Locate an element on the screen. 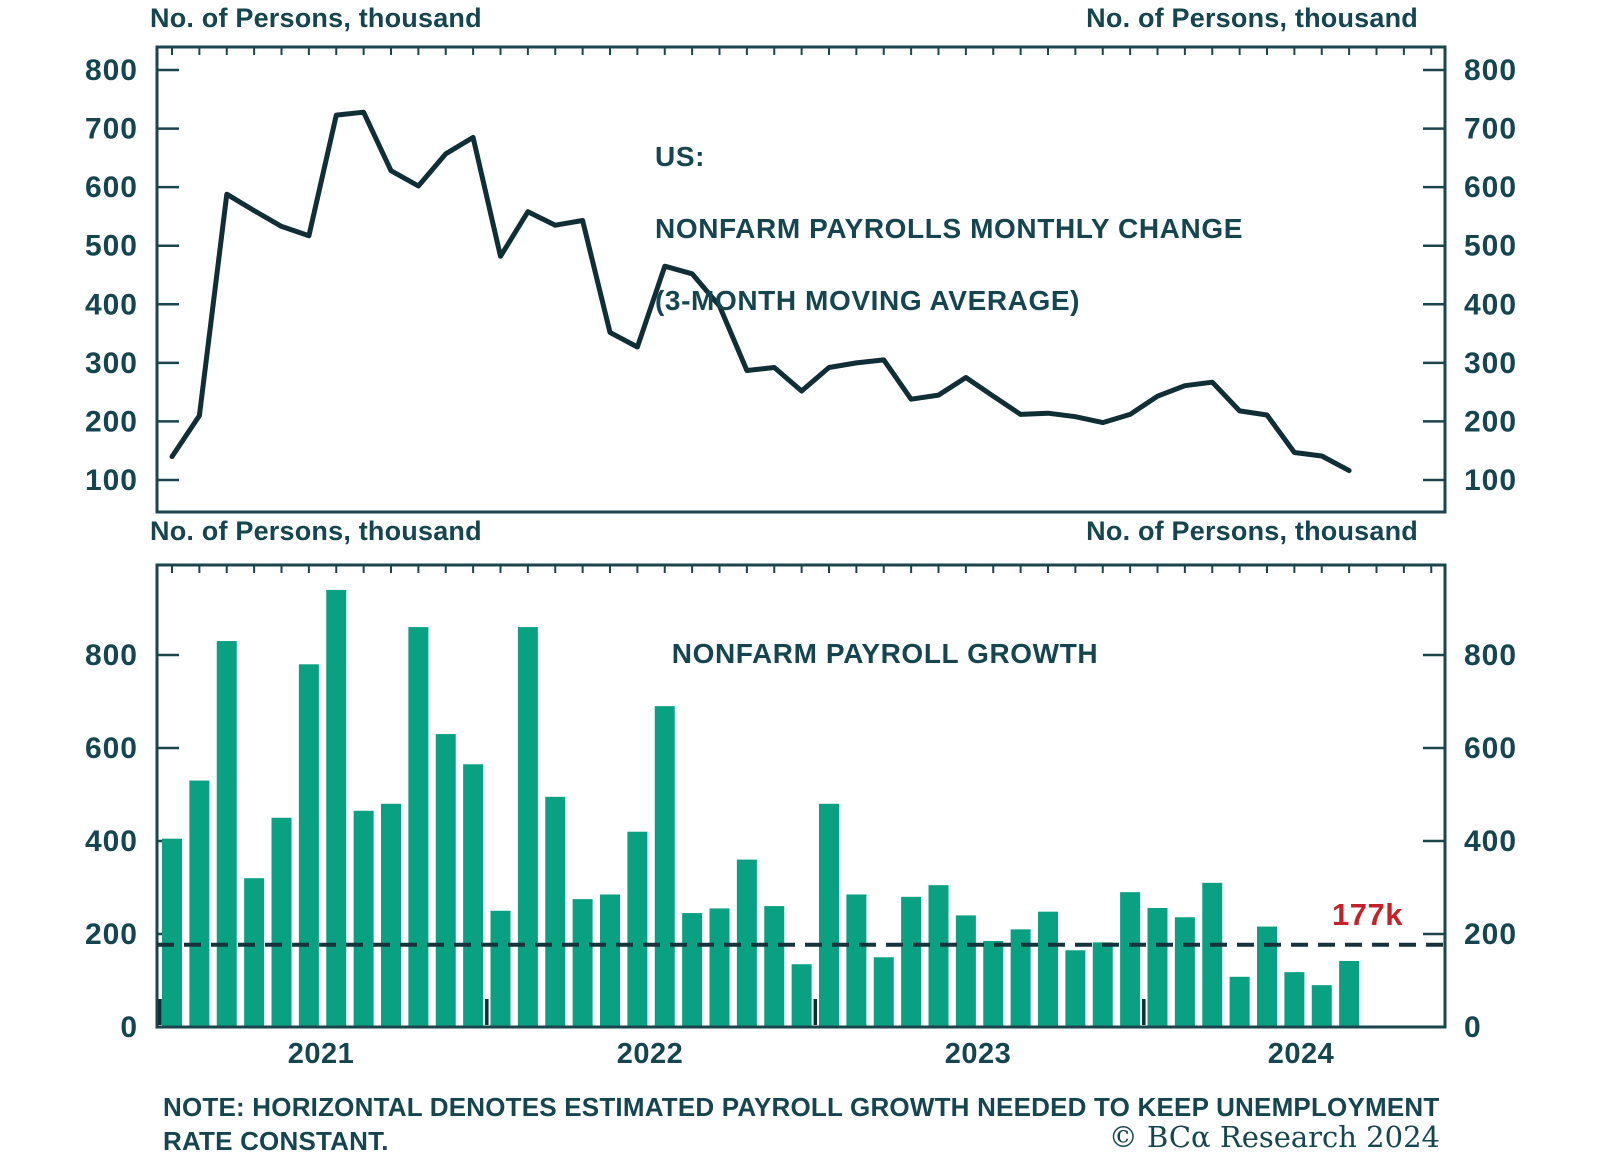 This screenshot has width=1600, height=1168. bar-jun-2023 is located at coordinates (965, 970).